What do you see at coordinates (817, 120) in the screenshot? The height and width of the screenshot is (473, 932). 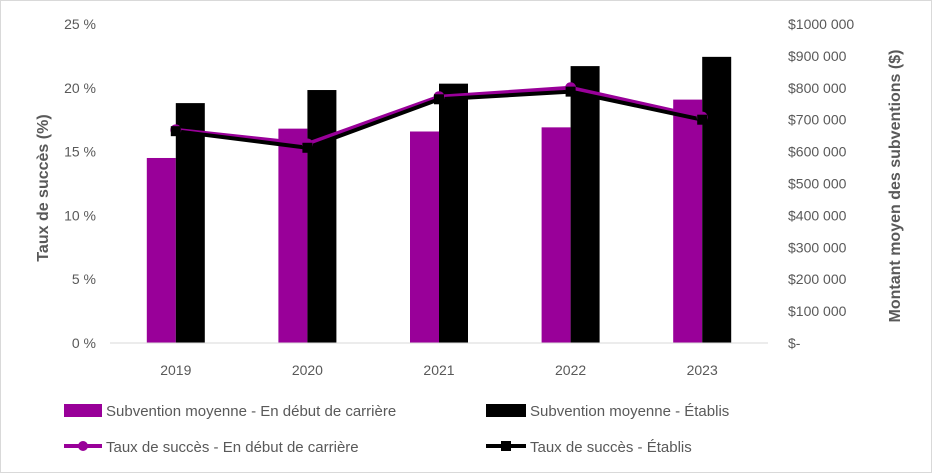 I see `right-tick-label: $700 000` at bounding box center [817, 120].